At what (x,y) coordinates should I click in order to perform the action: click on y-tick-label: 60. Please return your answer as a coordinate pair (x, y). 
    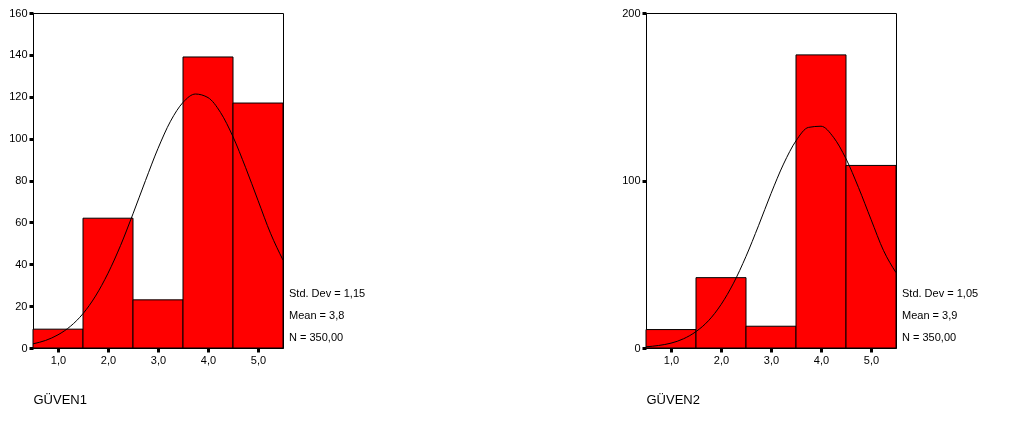
    Looking at the image, I should click on (21, 221).